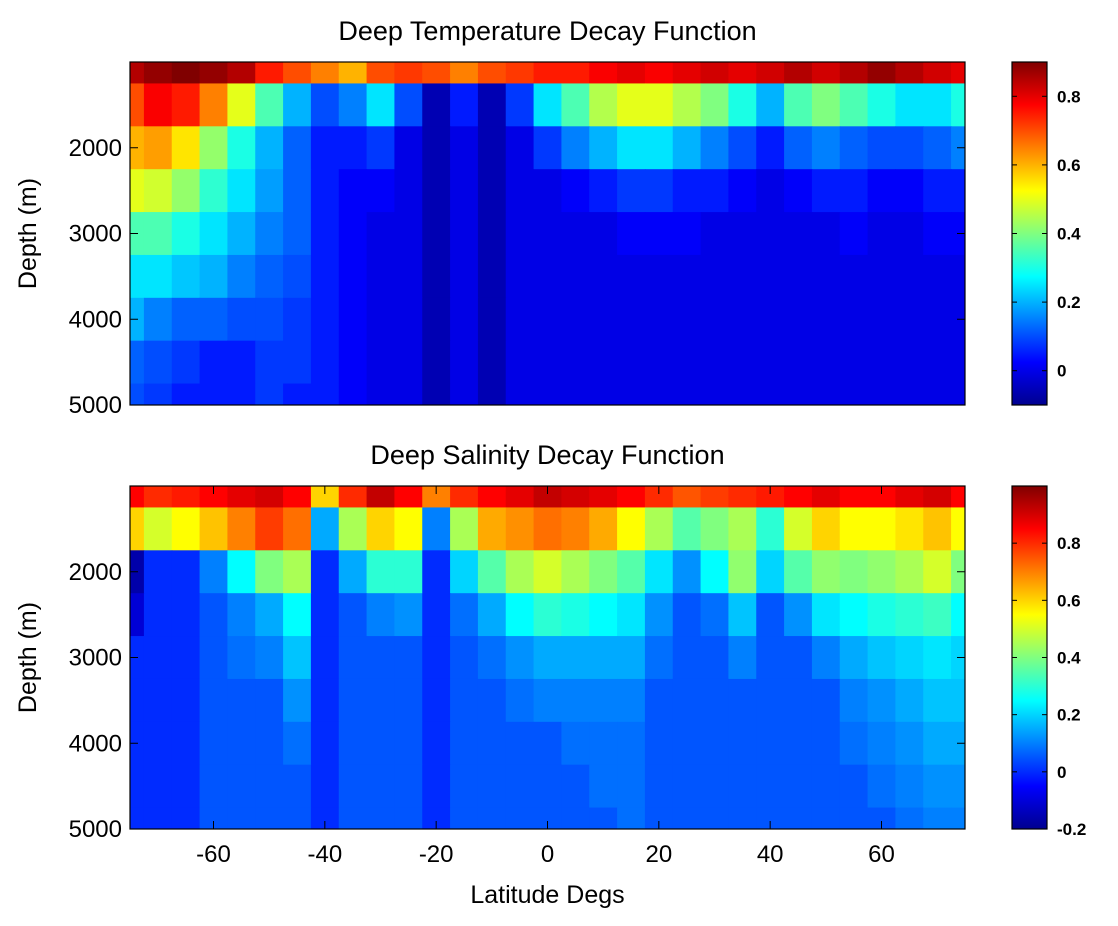 Image resolution: width=1118 pixels, height=926 pixels. What do you see at coordinates (770, 854) in the screenshot?
I see `x-tick-label: 40` at bounding box center [770, 854].